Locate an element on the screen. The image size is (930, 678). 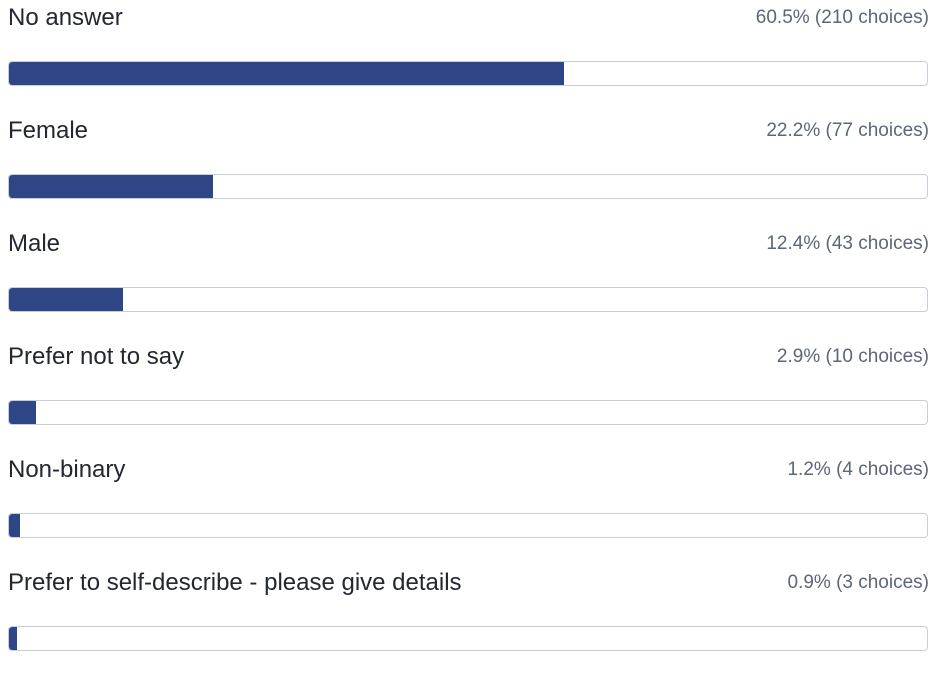
result-row-header: Prefer not to say 2.9% (10 choices) is located at coordinates (469, 359).